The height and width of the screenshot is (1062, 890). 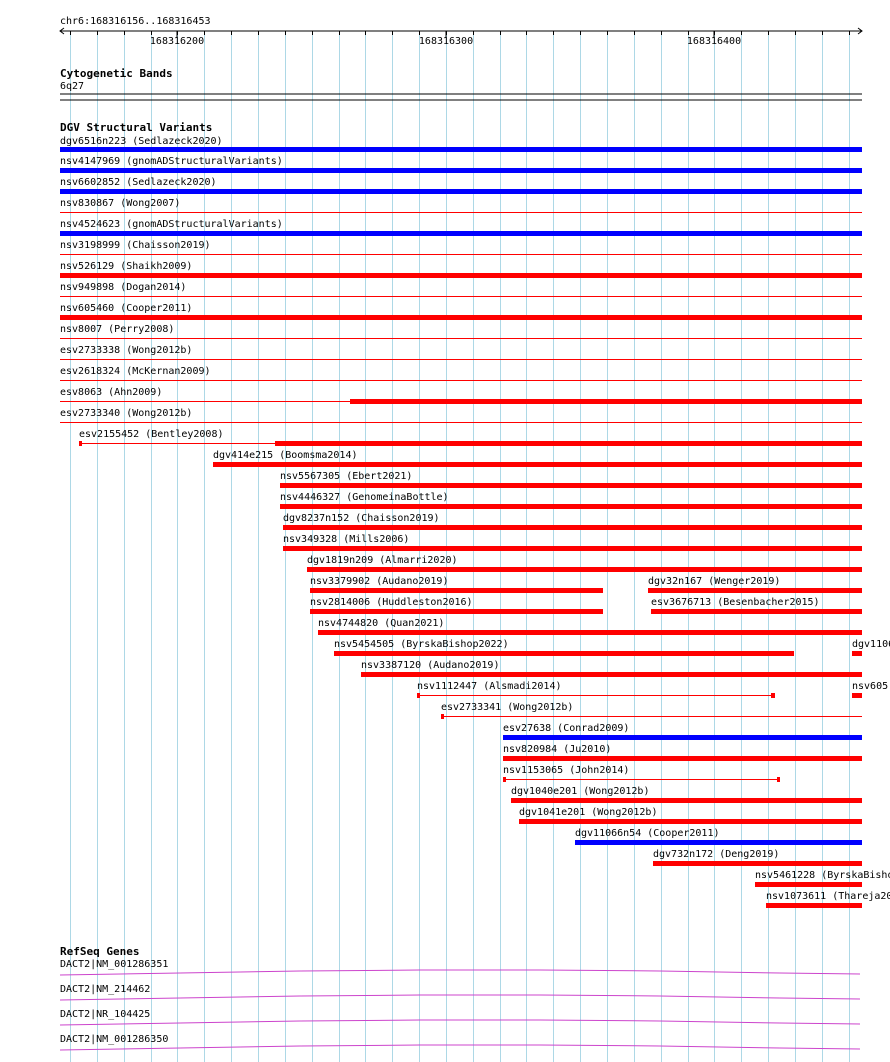 What do you see at coordinates (460, 1042) in the screenshot?
I see `refseq-gene: DACT2|NM_001286350` at bounding box center [460, 1042].